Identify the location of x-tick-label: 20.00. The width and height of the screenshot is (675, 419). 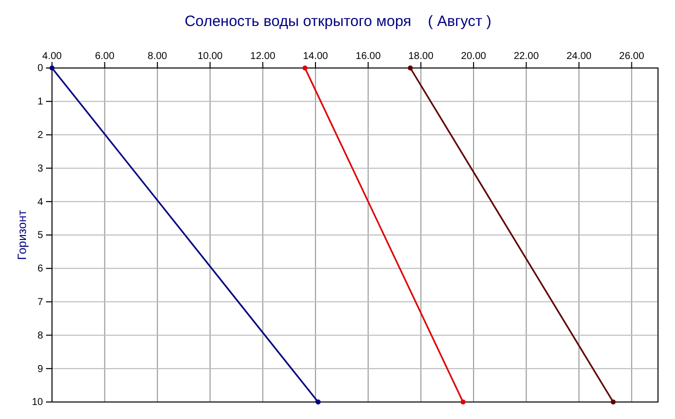
(474, 56).